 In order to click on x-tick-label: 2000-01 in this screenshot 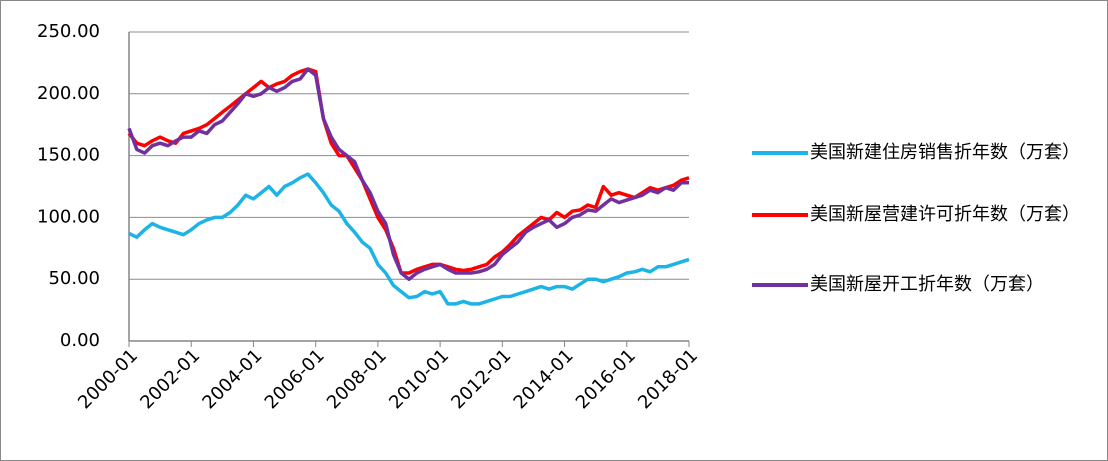, I will do `click(108, 379)`.